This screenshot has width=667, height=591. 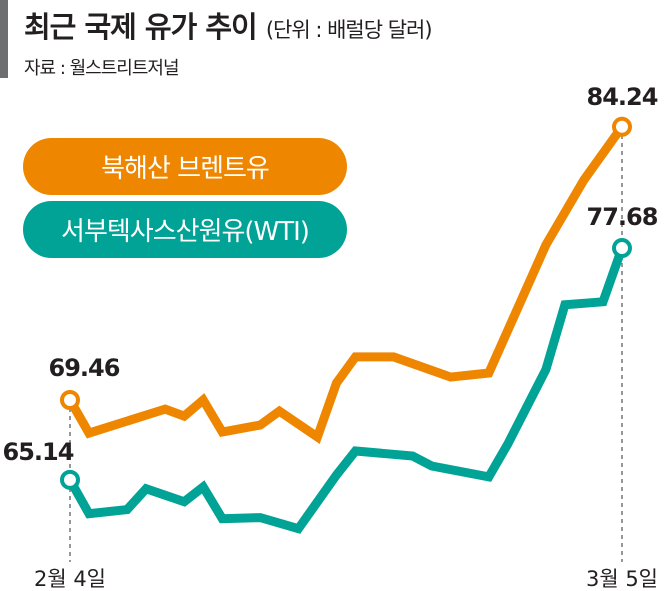 I want to click on source-label: 자료 : 월스트리트저널, so click(x=102, y=68).